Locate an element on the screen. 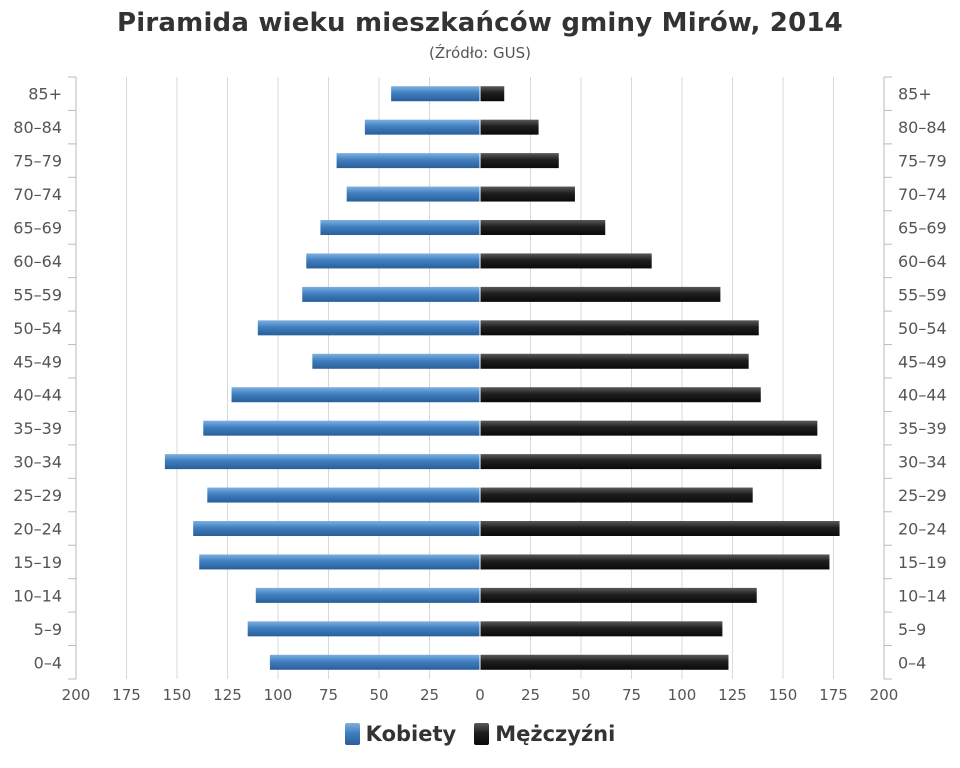 The width and height of the screenshot is (960, 768). age-label-right: 45–49 is located at coordinates (922, 361).